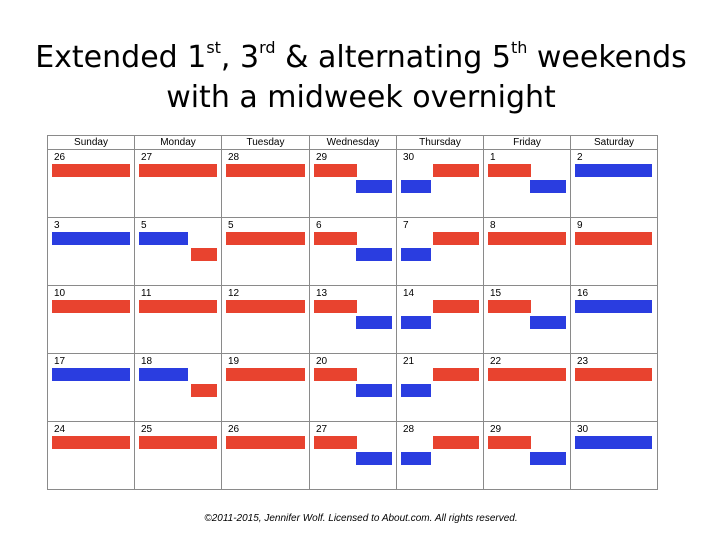  I want to click on calendar-day-cell: 3, so click(91, 252).